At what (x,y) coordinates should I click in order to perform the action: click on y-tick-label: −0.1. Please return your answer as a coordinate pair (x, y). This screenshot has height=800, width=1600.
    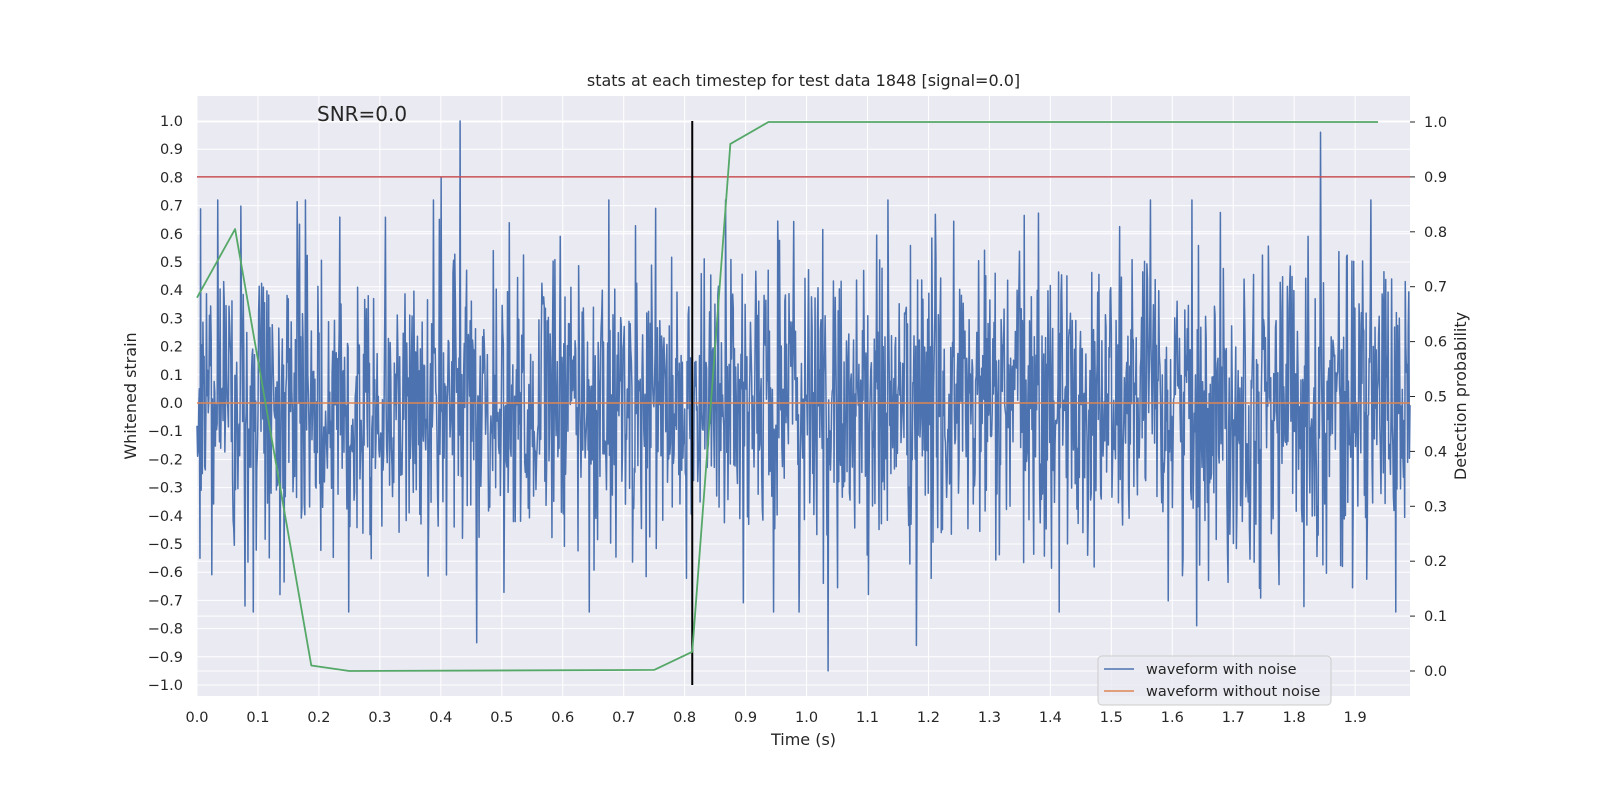
    Looking at the image, I should click on (165, 432).